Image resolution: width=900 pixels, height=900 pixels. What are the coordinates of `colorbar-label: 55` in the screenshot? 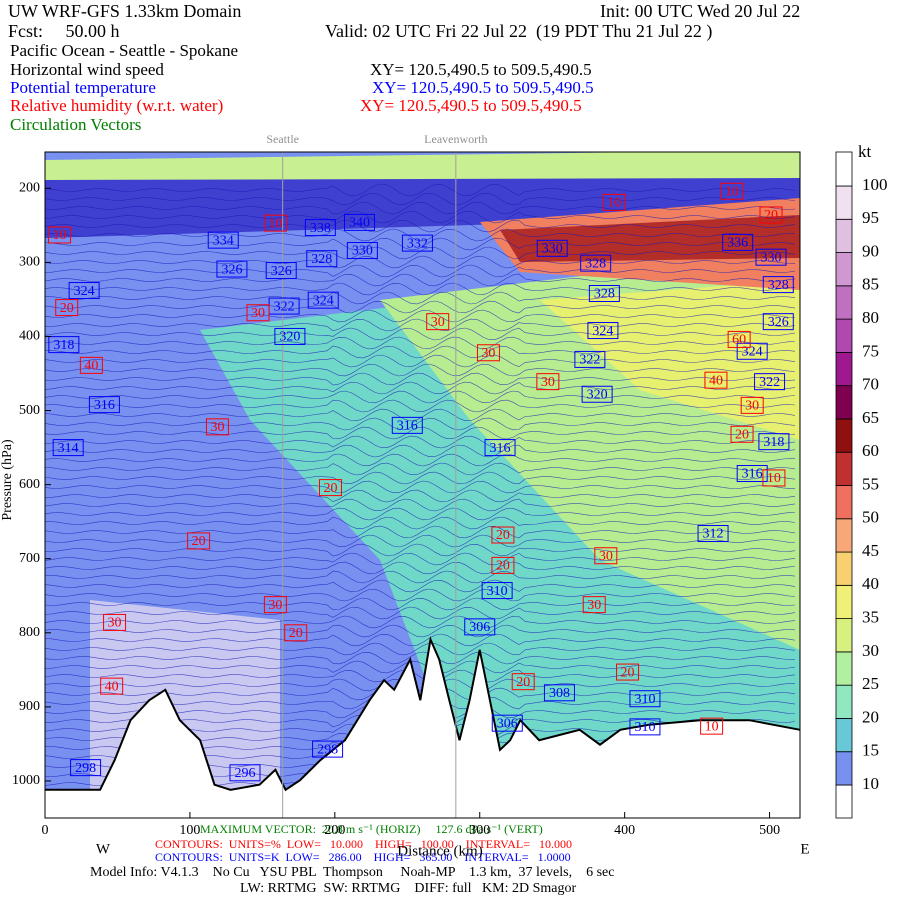 It's located at (870, 483).